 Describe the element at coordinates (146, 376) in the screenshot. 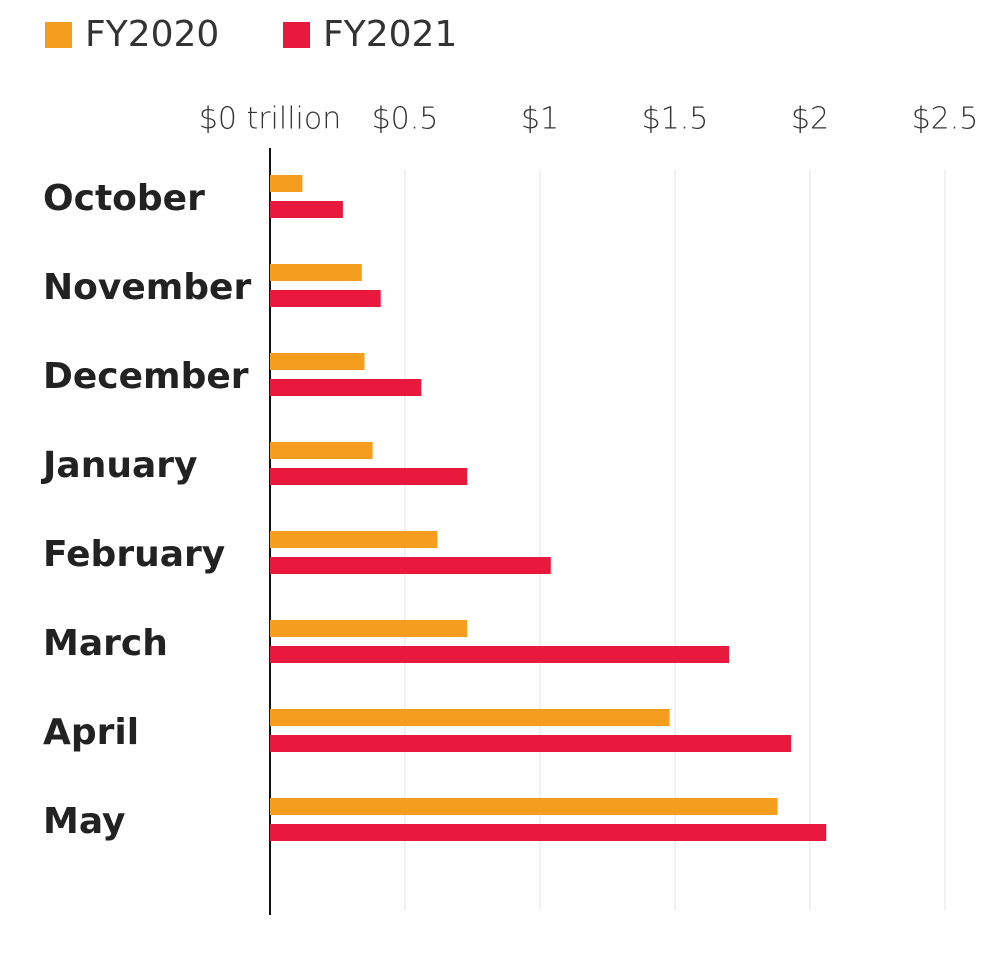

I see `y-tick-label: December` at that location.